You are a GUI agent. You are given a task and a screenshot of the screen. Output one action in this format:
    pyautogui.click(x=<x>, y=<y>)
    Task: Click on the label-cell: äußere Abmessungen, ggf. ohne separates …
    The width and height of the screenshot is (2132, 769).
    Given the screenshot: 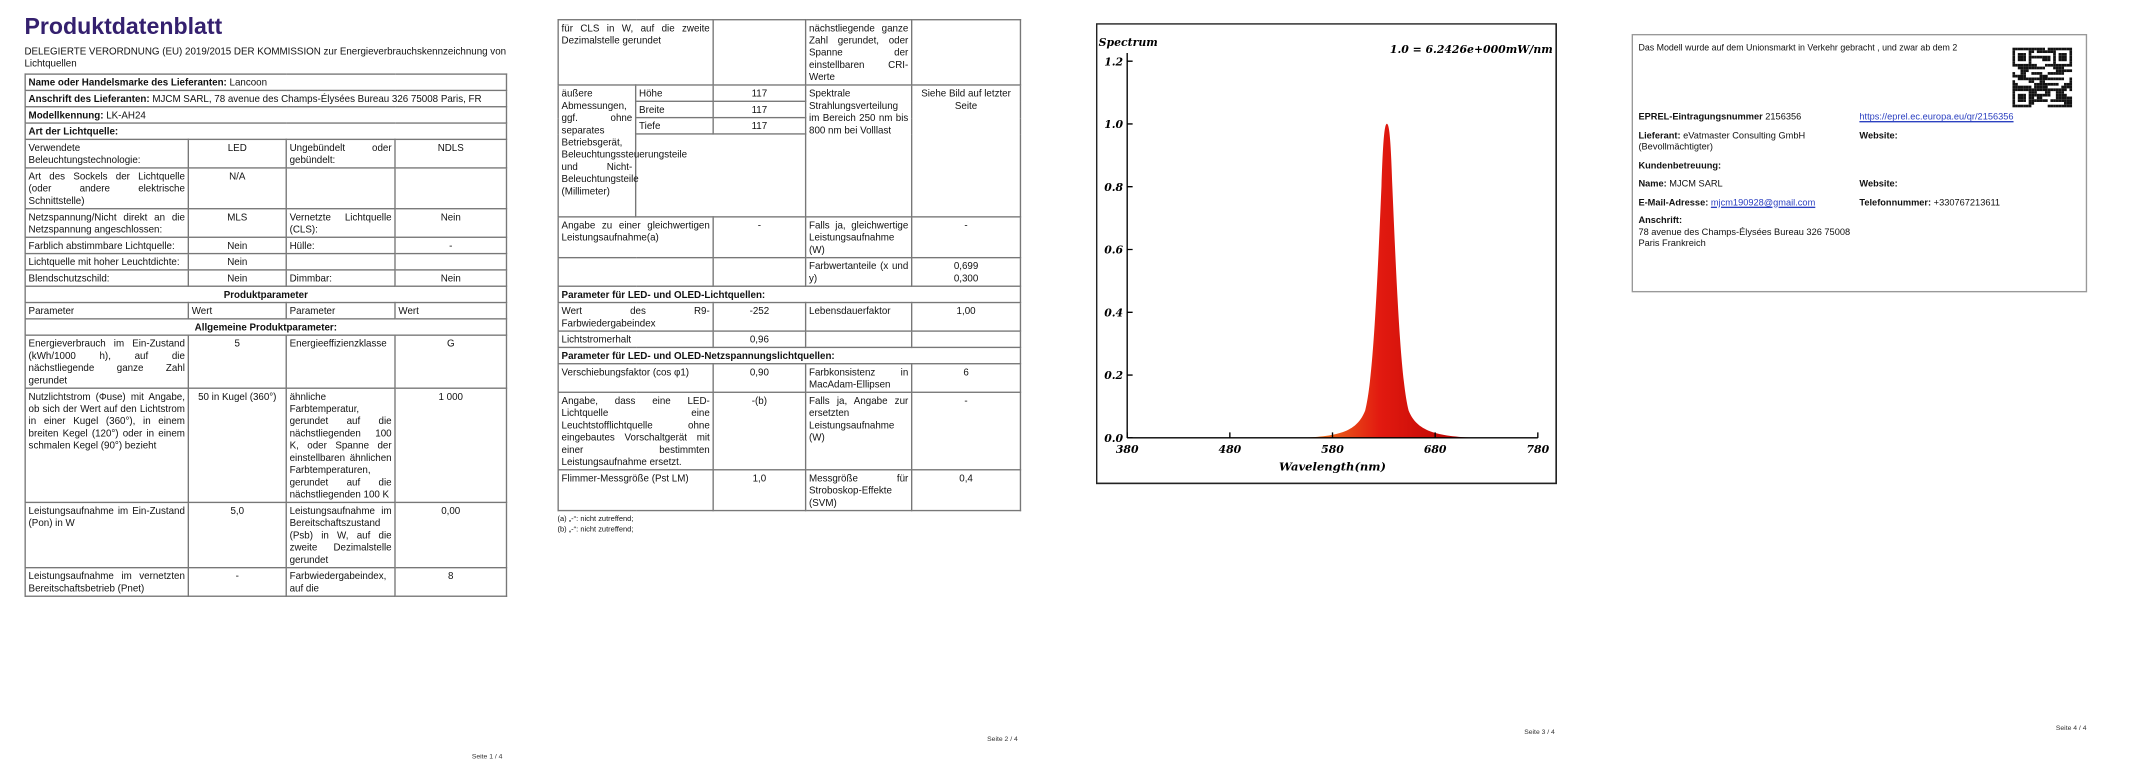 What is the action you would take?
    pyautogui.click(x=622, y=151)
    